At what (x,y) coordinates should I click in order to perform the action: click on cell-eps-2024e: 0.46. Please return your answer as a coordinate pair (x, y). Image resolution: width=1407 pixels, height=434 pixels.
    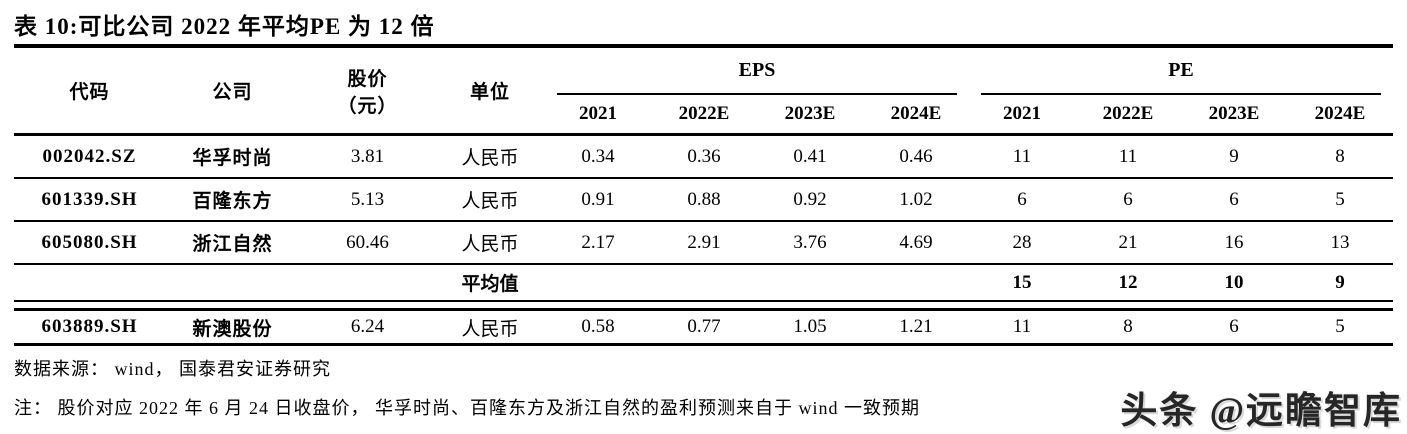
    Looking at the image, I should click on (916, 156).